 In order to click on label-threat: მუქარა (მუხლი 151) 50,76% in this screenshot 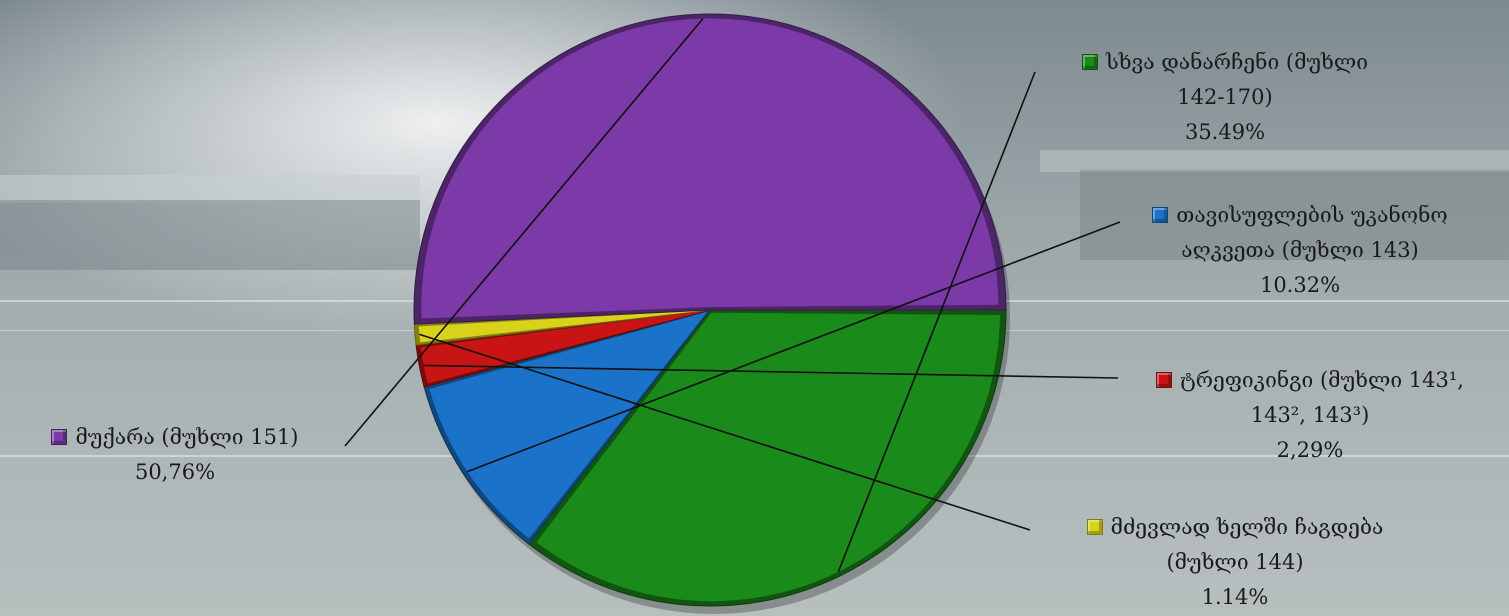, I will do `click(175, 455)`.